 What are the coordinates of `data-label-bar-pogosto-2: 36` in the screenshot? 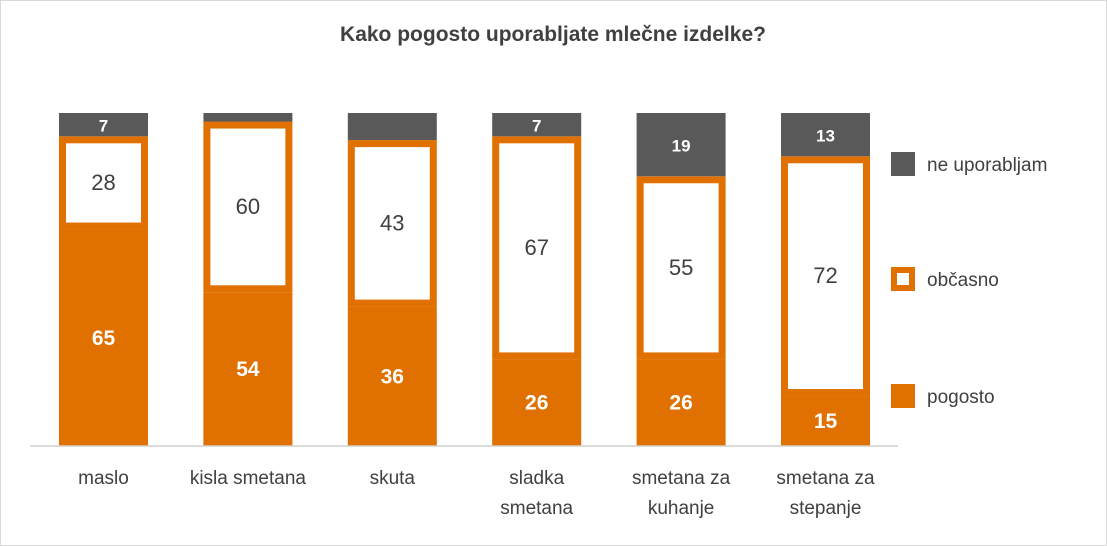 It's located at (392, 376).